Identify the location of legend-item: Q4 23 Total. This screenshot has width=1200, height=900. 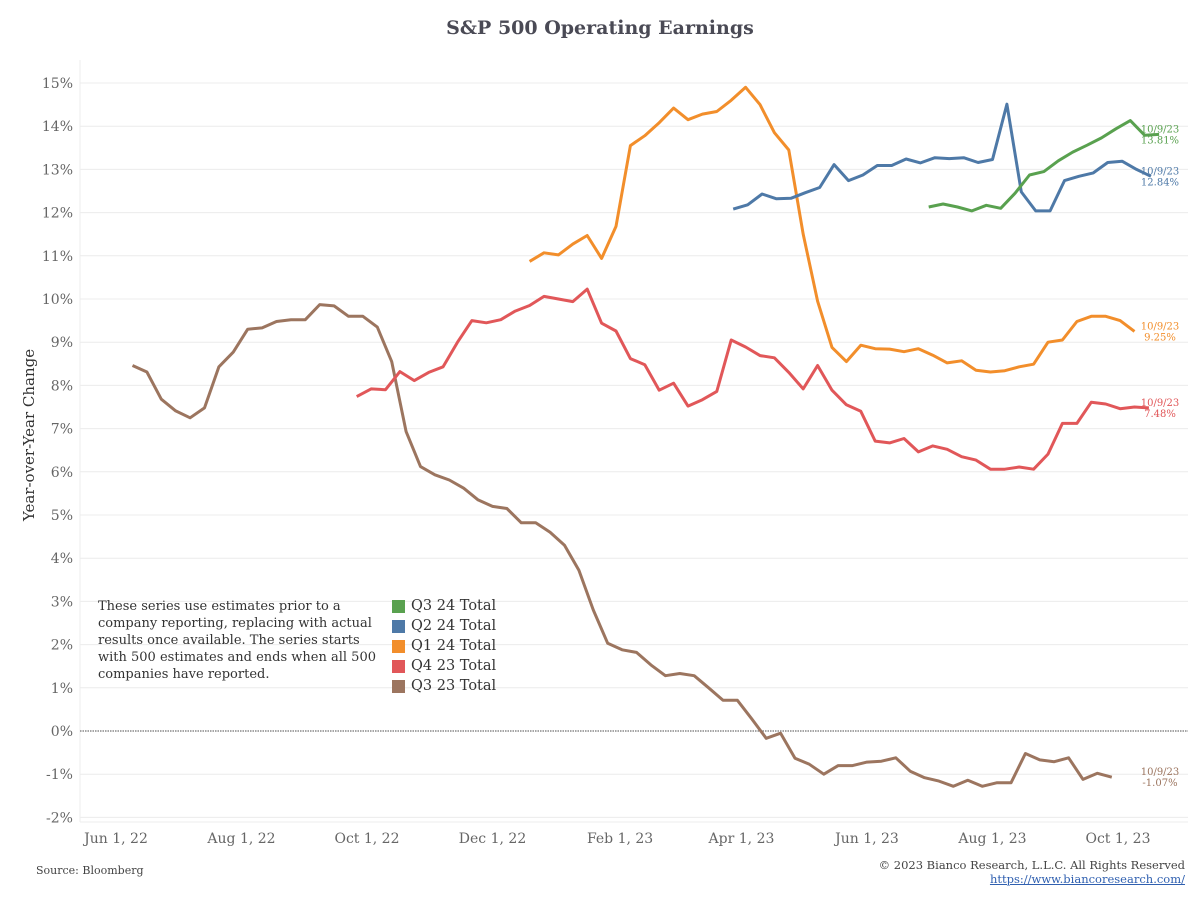
(444, 666).